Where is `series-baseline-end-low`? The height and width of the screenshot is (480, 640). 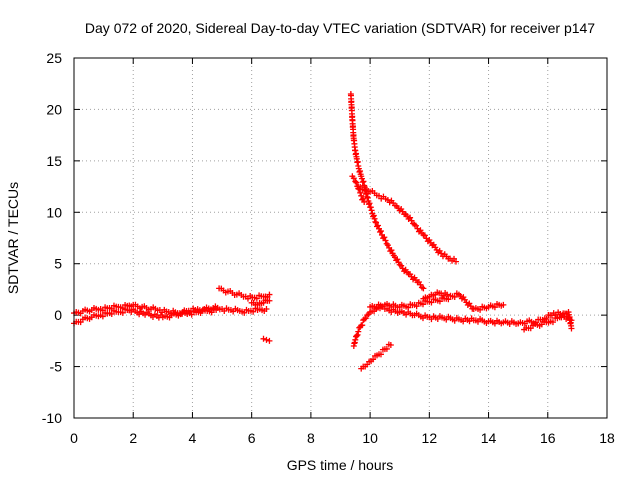 series-baseline-end-low is located at coordinates (548, 321).